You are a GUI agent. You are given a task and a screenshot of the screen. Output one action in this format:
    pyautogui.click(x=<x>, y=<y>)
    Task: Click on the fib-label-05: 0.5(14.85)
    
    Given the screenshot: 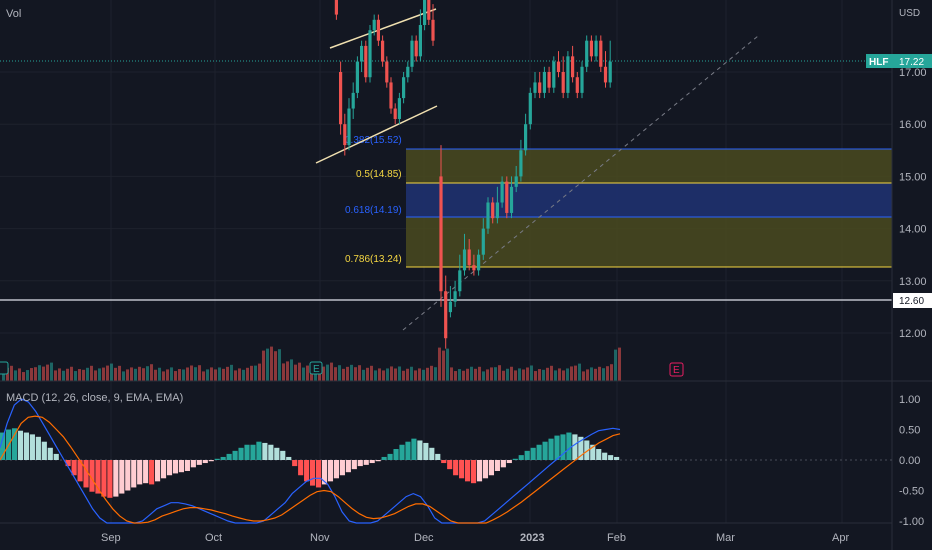 What is the action you would take?
    pyautogui.click(x=379, y=174)
    